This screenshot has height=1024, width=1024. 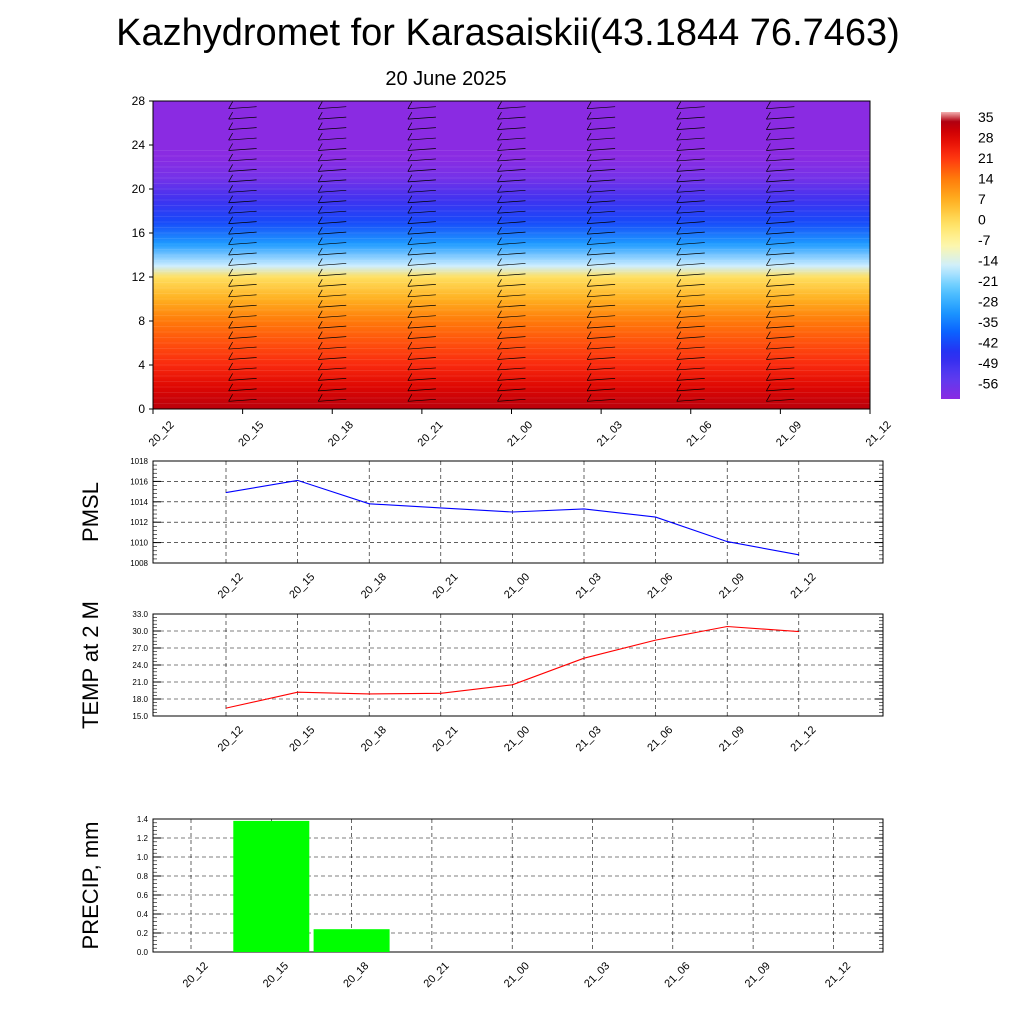 What do you see at coordinates (143, 952) in the screenshot?
I see `y-tick-label: 0.0` at bounding box center [143, 952].